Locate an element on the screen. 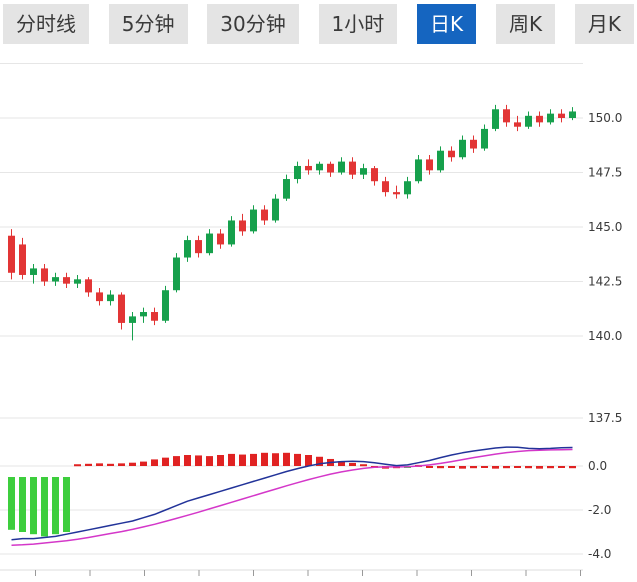 The width and height of the screenshot is (637, 582). tab-weekly-k: 周K is located at coordinates (525, 24).